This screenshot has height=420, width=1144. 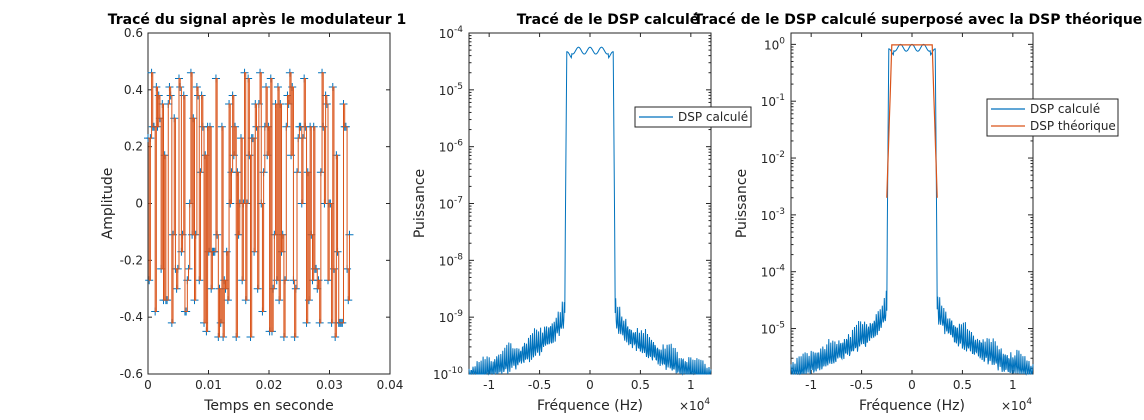 What do you see at coordinates (269, 385) in the screenshot?
I see `x-tick-label: 0.02` at bounding box center [269, 385].